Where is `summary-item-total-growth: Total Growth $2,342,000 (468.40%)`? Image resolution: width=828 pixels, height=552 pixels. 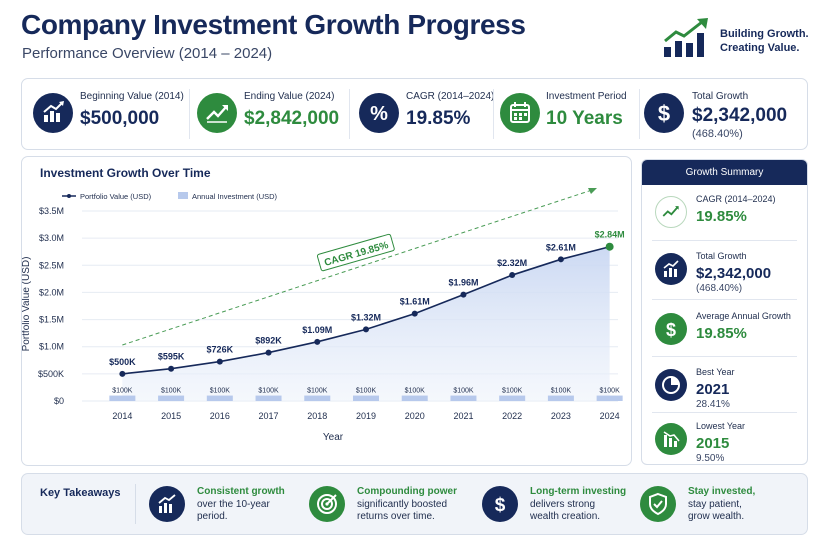
summary-item-total-growth: Total Growth $2,342,000 (468.40%) is located at coordinates (724, 270).